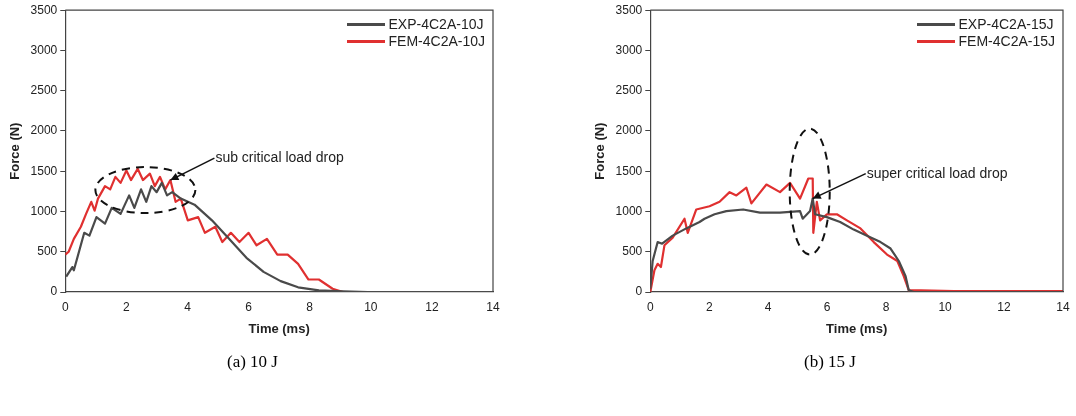 Image resolution: width=1076 pixels, height=416 pixels. What do you see at coordinates (1006, 25) in the screenshot?
I see `legend-label: EXP-4C2A-15J` at bounding box center [1006, 25].